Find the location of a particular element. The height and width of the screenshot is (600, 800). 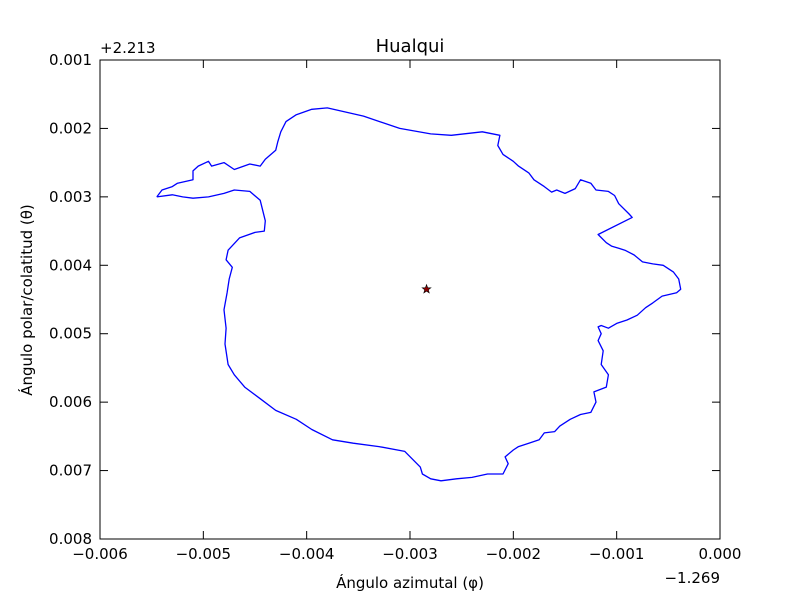

x-tick-label: −0.002 is located at coordinates (514, 554).